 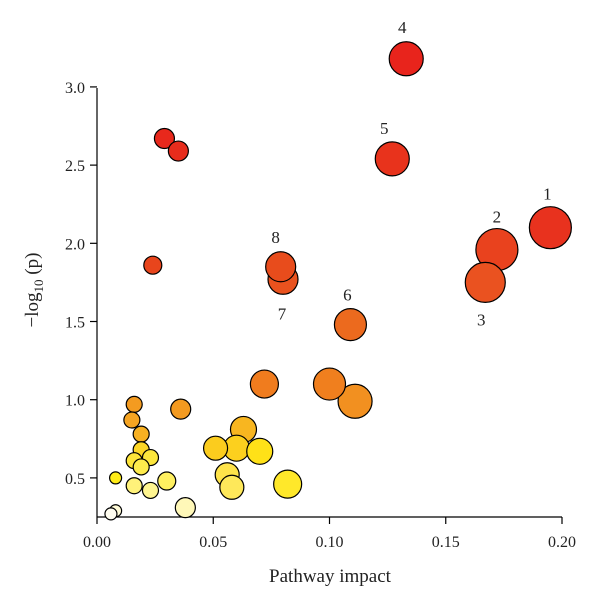 I want to click on y-tick-label: 1.5, so click(x=75, y=323).